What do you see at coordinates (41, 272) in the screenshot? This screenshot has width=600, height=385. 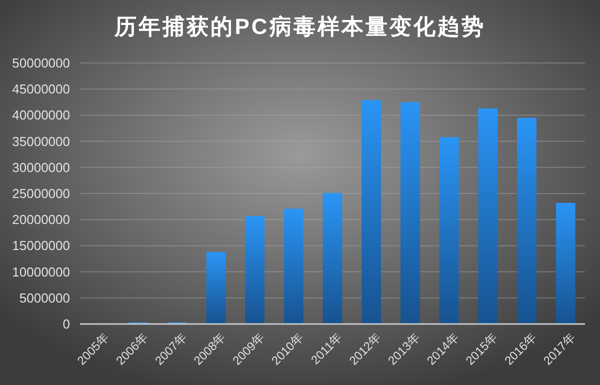 I see `y-tick-label: 10000000` at bounding box center [41, 272].